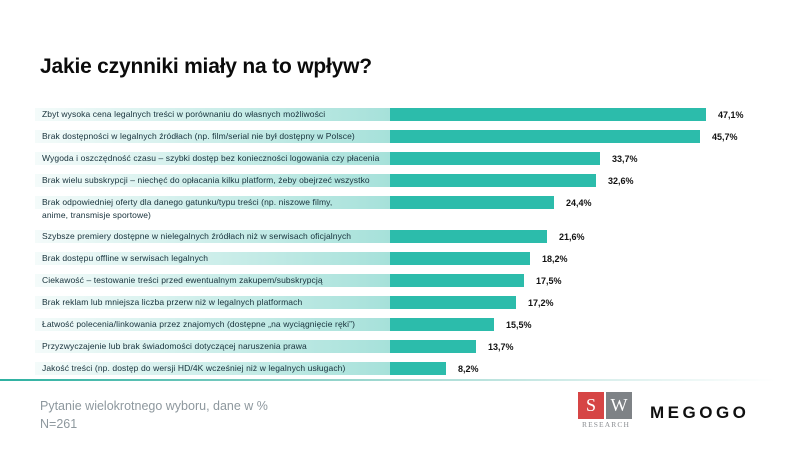  Describe the element at coordinates (619, 405) in the screenshot. I see `sw-logo-letter-w: W` at that location.